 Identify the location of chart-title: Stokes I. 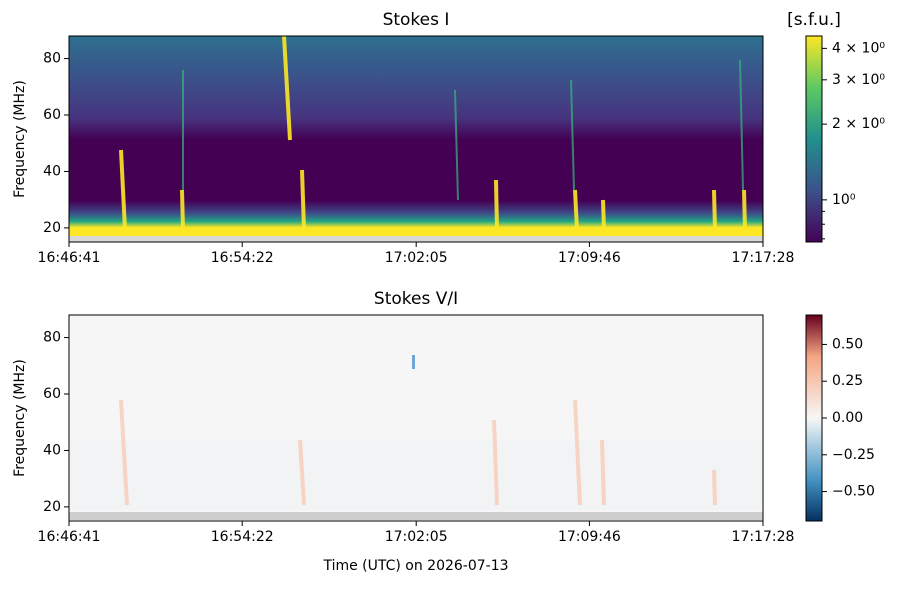
(416, 20).